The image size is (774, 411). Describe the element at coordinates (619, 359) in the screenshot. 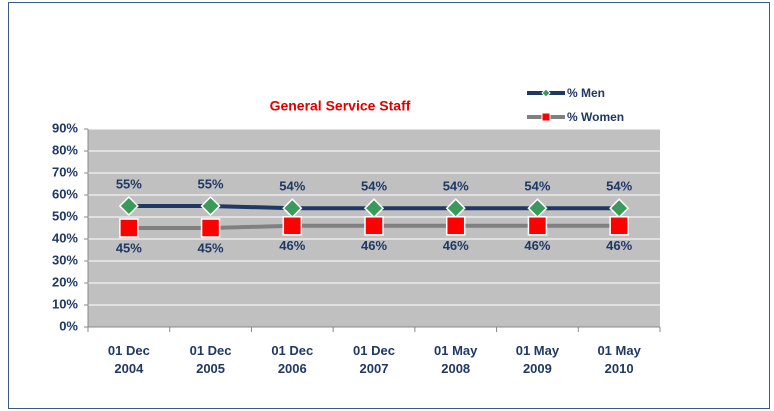

I see `x-tick-label: 01 May 2010` at that location.